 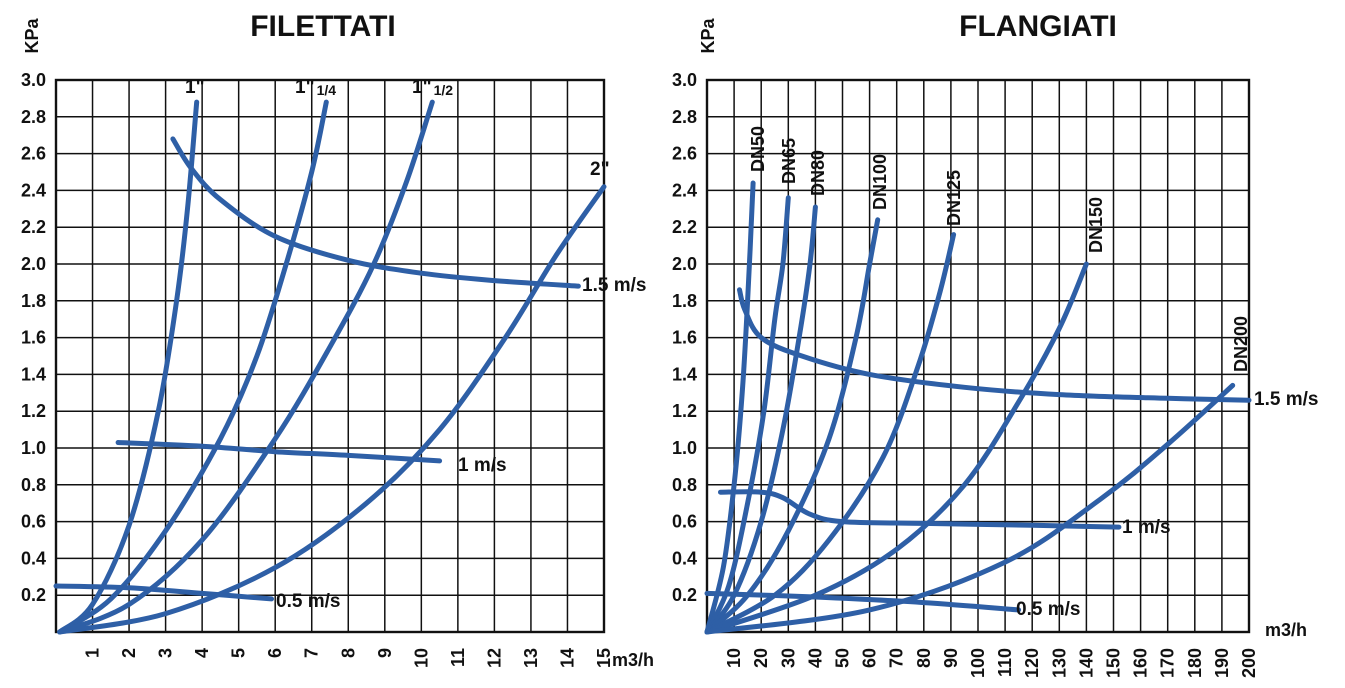 I want to click on x-tick-label: 70, so click(x=897, y=658).